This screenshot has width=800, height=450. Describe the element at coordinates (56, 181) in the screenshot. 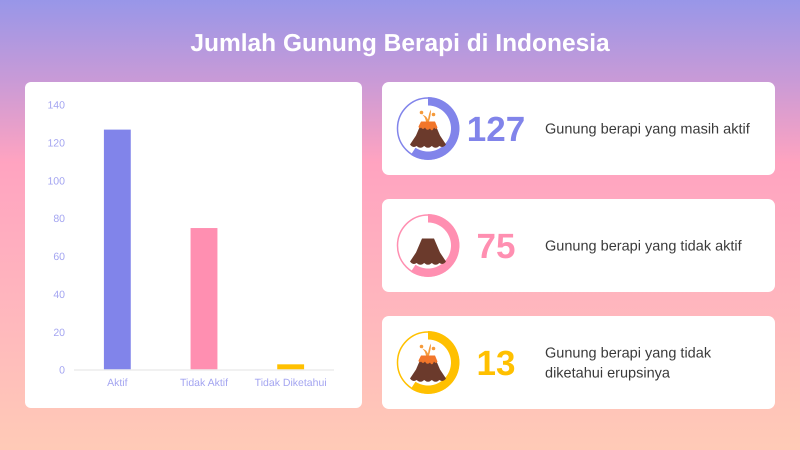

I see `y-tick-label: 100` at that location.